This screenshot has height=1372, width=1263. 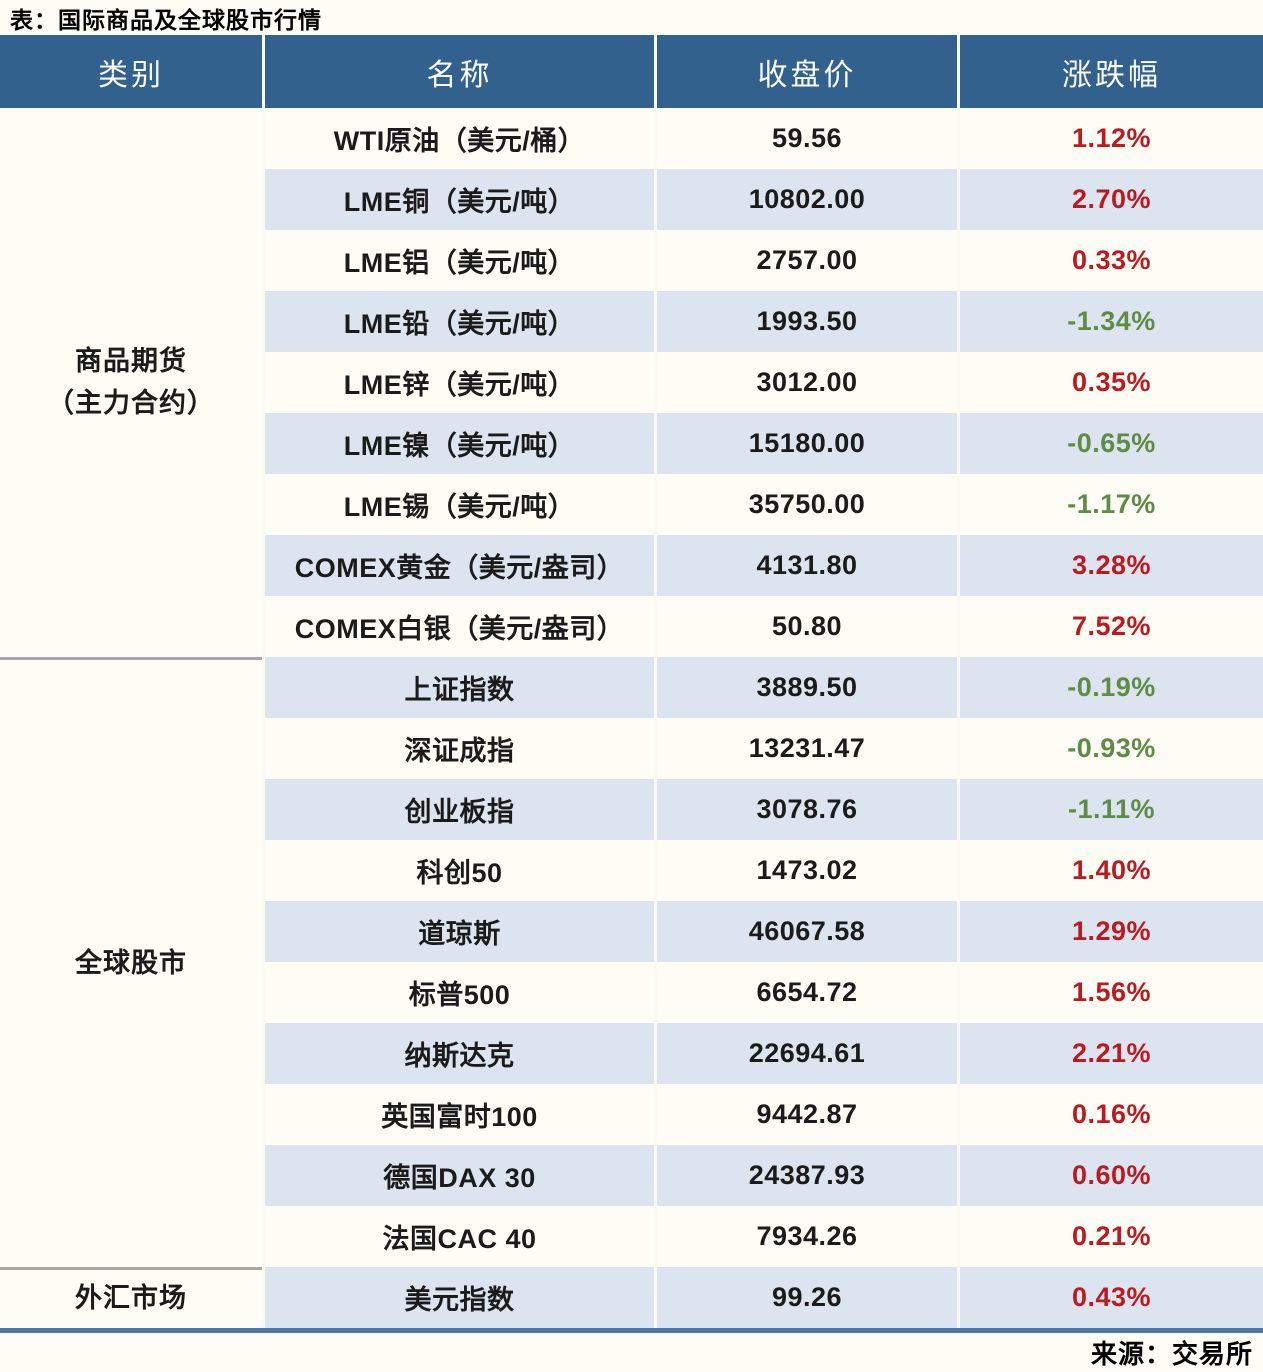 I want to click on source-note: 来源：交易所, so click(x=1171, y=1354).